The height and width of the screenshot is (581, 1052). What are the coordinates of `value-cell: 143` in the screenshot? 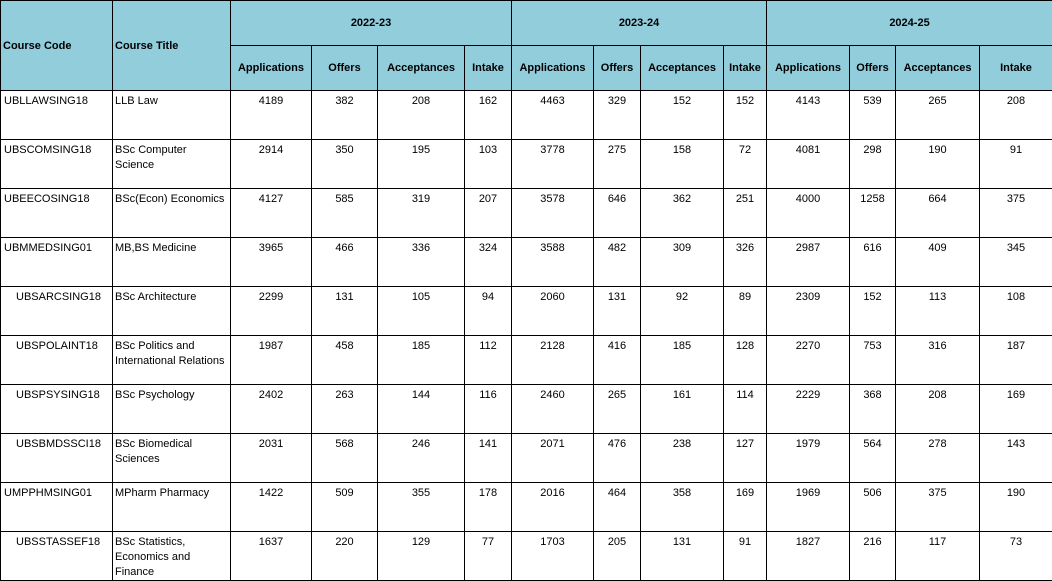 It's located at (1016, 458).